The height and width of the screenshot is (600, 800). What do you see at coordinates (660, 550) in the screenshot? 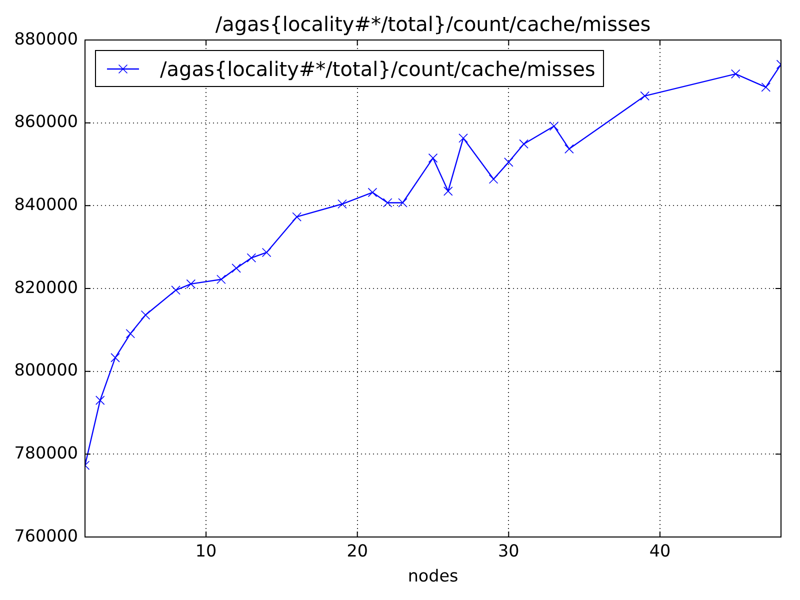
I see `x-tick-label: 40` at bounding box center [660, 550].